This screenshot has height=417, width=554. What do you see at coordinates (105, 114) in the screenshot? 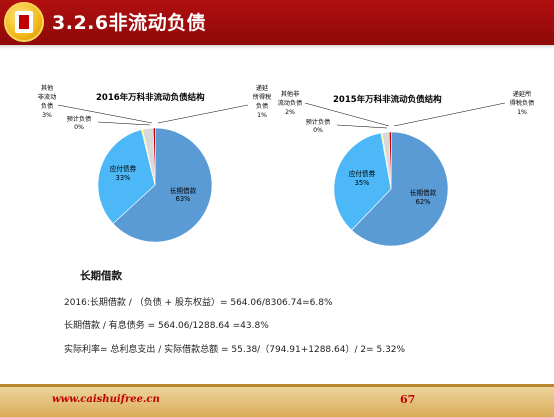
I see `chart-2016-leader-other` at bounding box center [105, 114].